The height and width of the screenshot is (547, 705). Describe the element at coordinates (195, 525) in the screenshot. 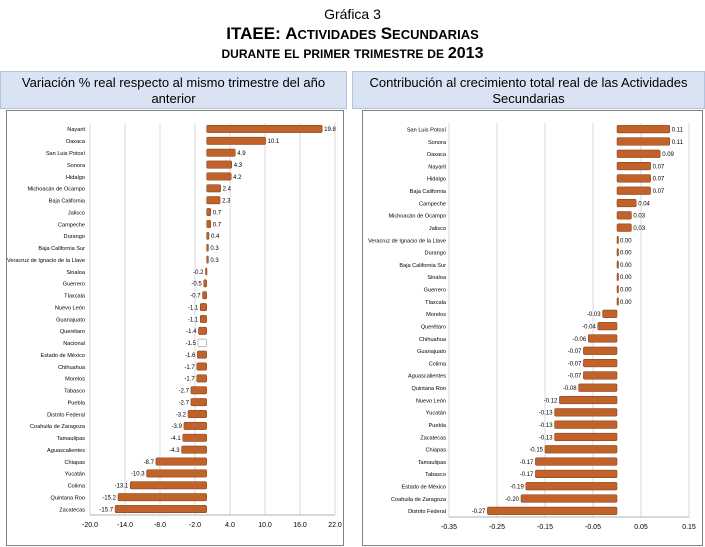

I see `x-tick-label: -2.0` at that location.